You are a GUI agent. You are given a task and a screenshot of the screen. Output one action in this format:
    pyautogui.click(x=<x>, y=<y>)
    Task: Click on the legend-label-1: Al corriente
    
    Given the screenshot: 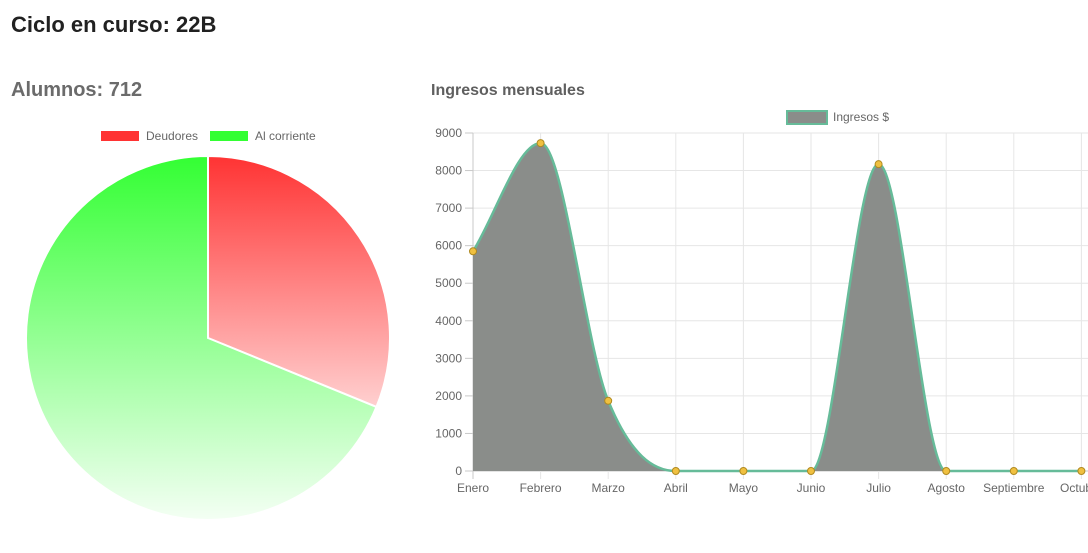 What is the action you would take?
    pyautogui.click(x=285, y=136)
    